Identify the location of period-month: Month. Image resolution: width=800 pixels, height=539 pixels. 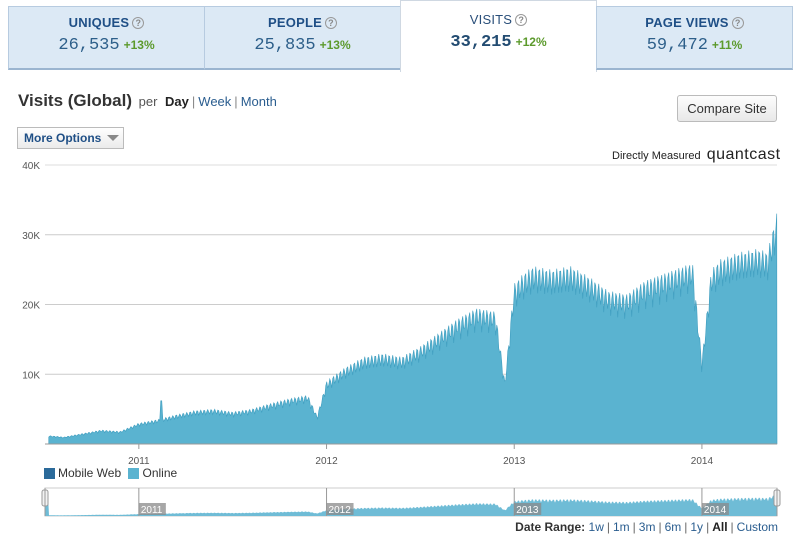
(258, 101).